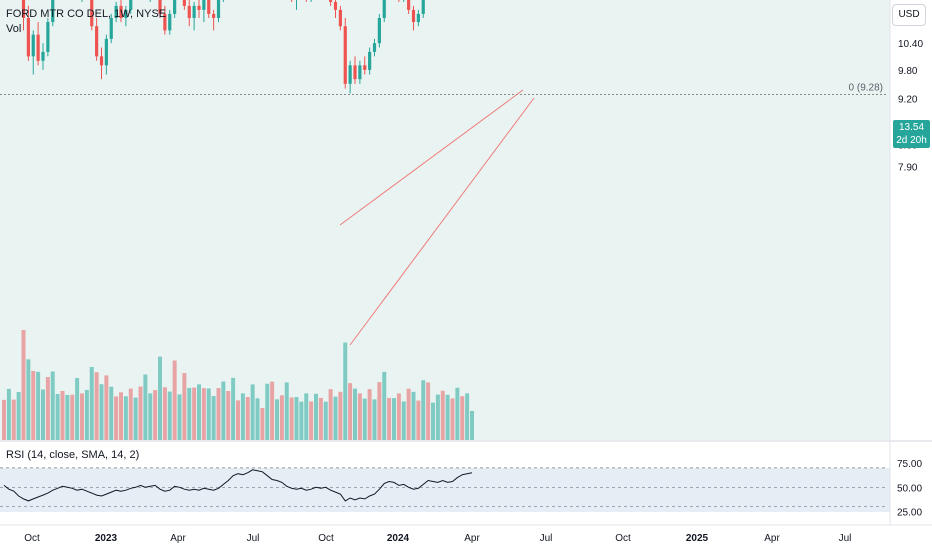  Describe the element at coordinates (73, 455) in the screenshot. I see `rsi-title: RSI (14, close, SMA, 14, 2)` at that location.